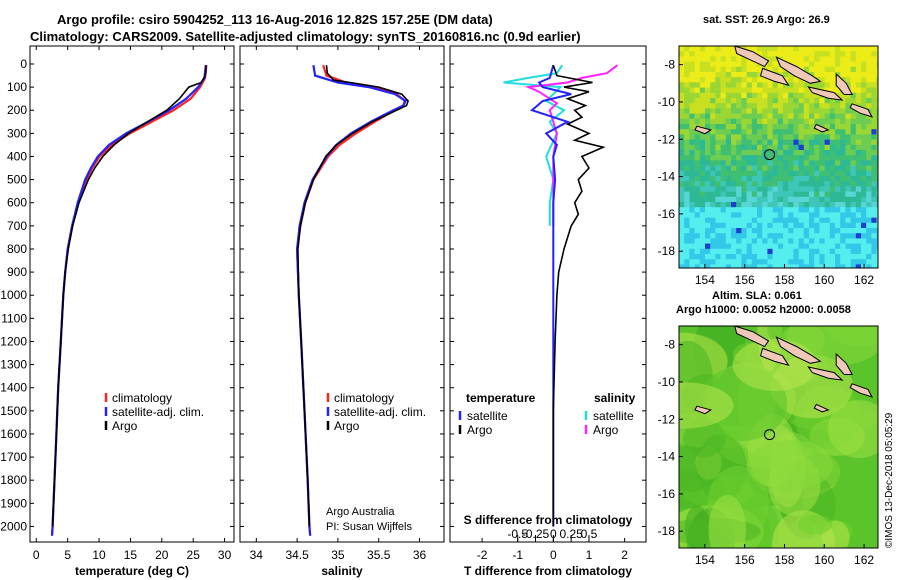 This screenshot has height=580, width=900. What do you see at coordinates (798, 350) in the screenshot?
I see `island-outline` at bounding box center [798, 350].